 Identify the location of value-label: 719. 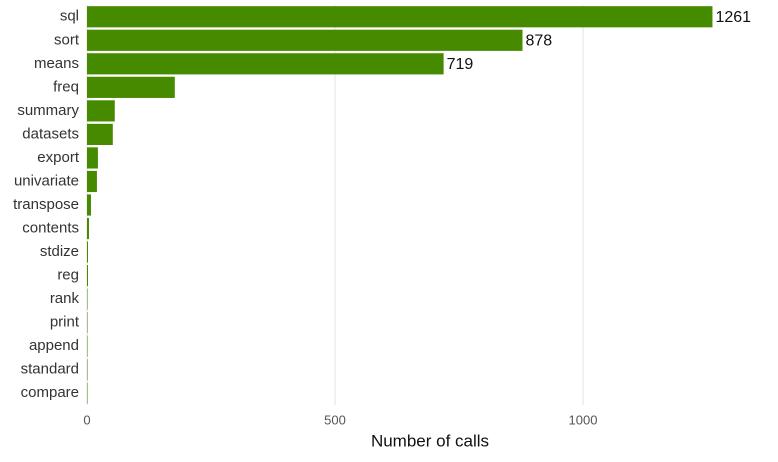
(460, 64).